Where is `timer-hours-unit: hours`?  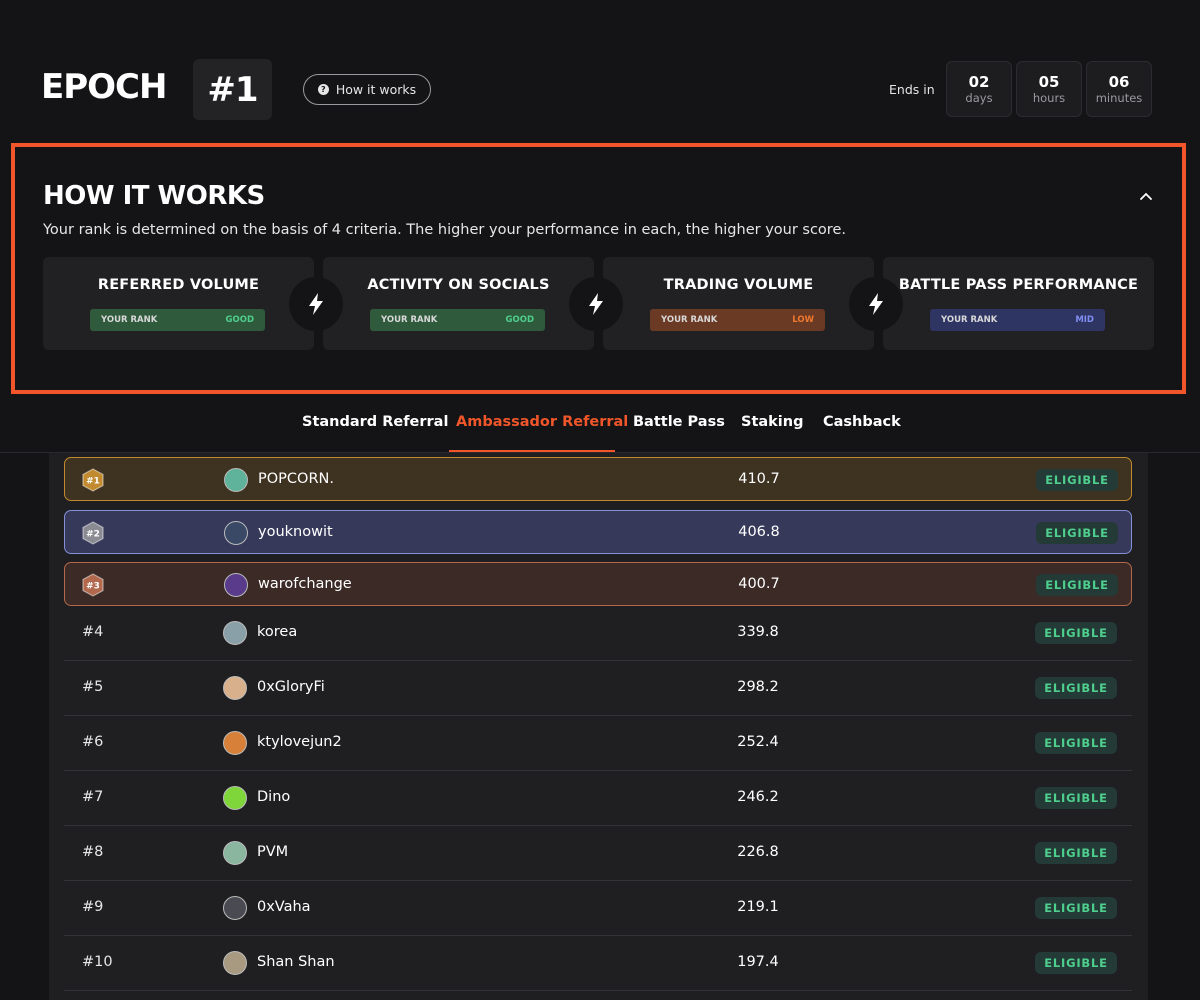 timer-hours-unit: hours is located at coordinates (1049, 98).